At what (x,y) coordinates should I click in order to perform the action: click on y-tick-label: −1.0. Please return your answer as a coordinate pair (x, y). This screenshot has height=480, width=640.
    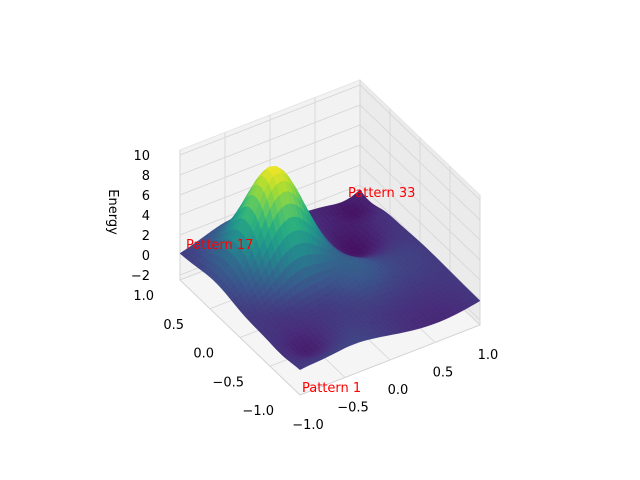
    Looking at the image, I should click on (258, 411).